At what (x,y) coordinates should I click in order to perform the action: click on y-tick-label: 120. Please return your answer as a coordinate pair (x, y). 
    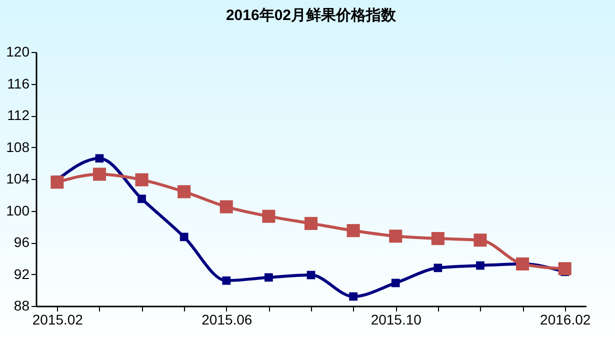
    Looking at the image, I should click on (18, 52).